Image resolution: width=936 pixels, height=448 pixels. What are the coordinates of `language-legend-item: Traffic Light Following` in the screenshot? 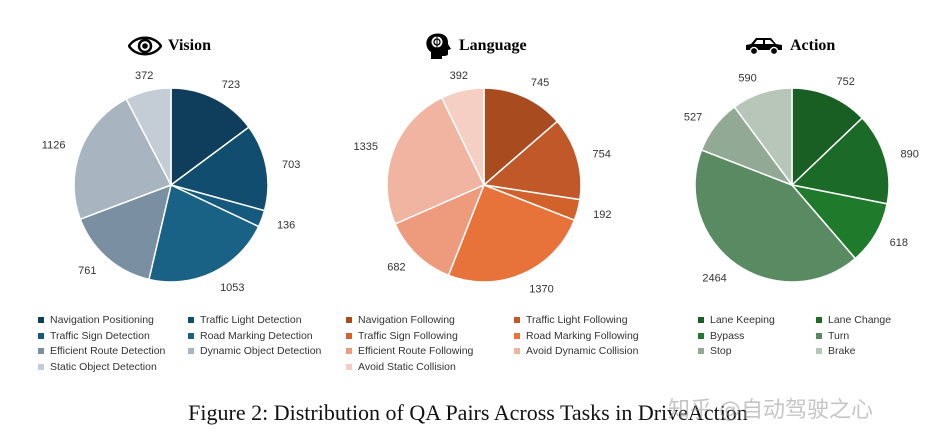 It's located at (571, 320).